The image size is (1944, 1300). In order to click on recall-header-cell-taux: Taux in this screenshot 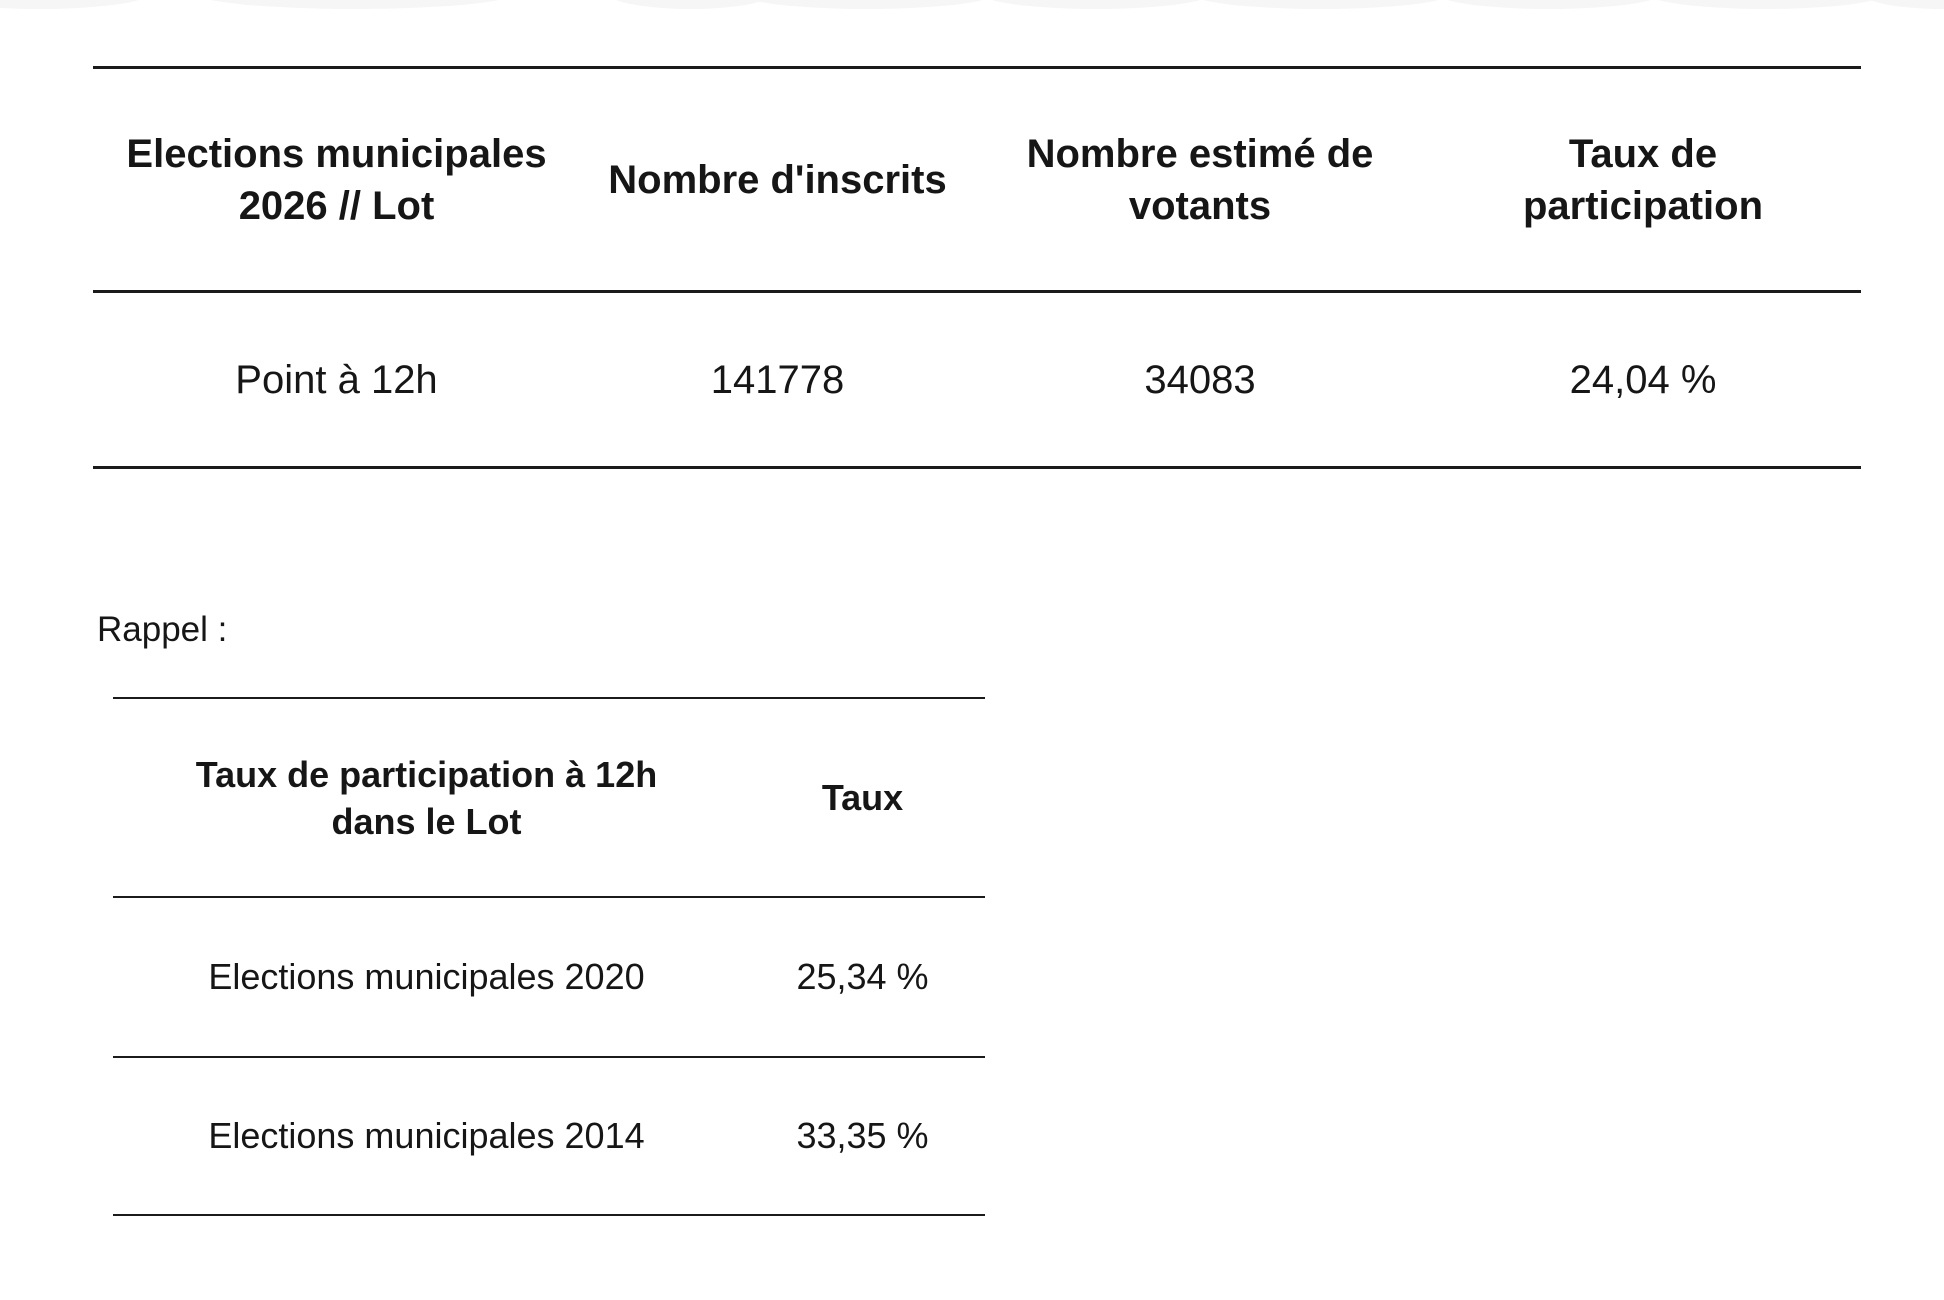, I will do `click(862, 797)`.